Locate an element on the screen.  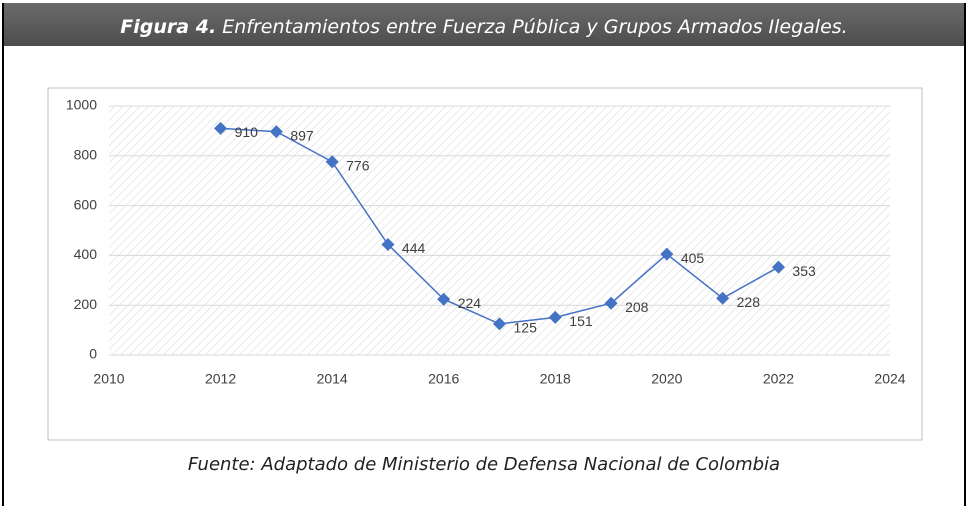
y-tick-label: 1000 is located at coordinates (81, 105).